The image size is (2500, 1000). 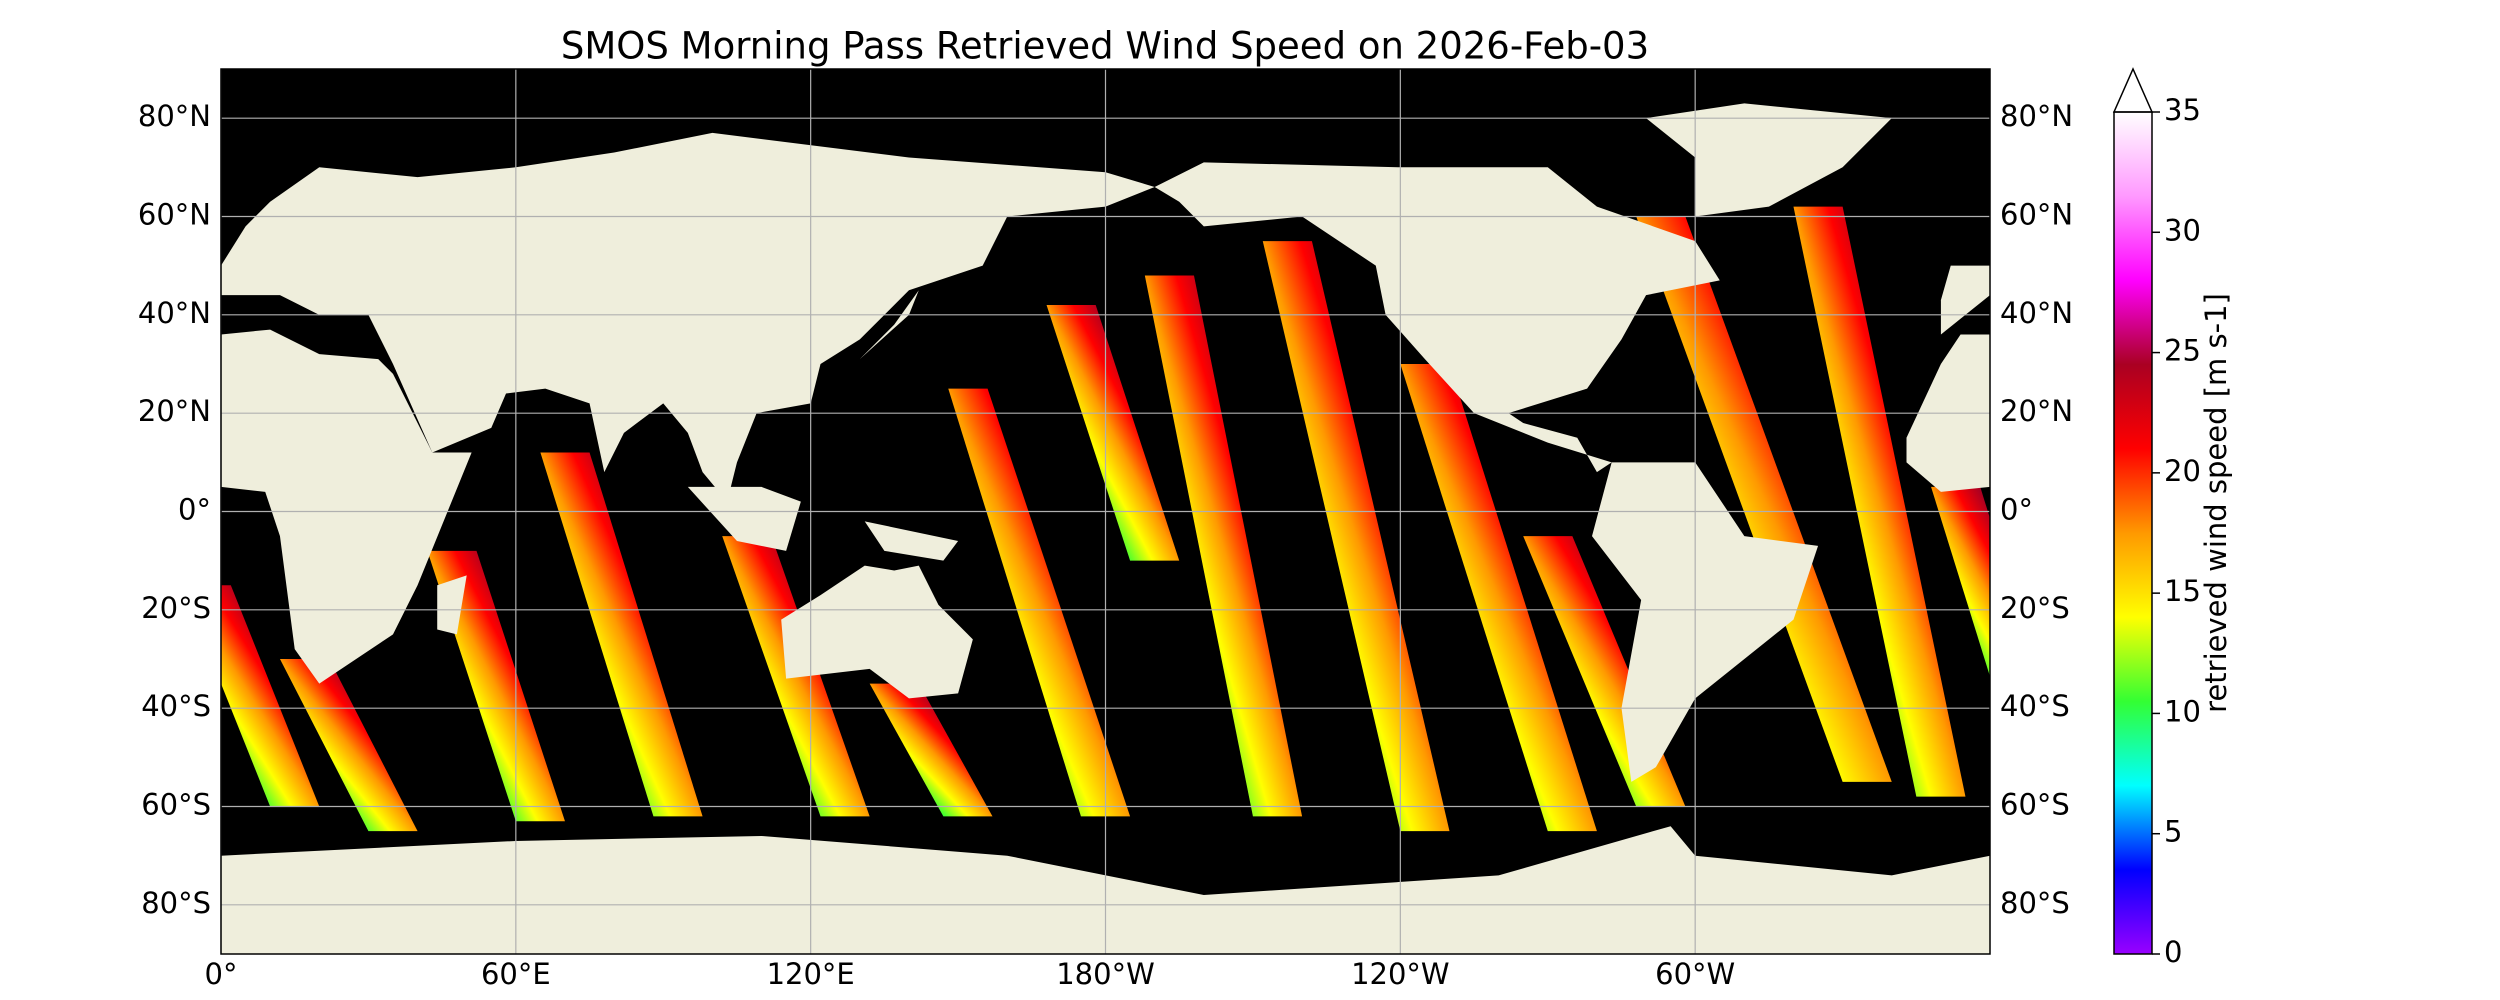 I want to click on x-tick-label: 120°W, so click(x=1400, y=974).